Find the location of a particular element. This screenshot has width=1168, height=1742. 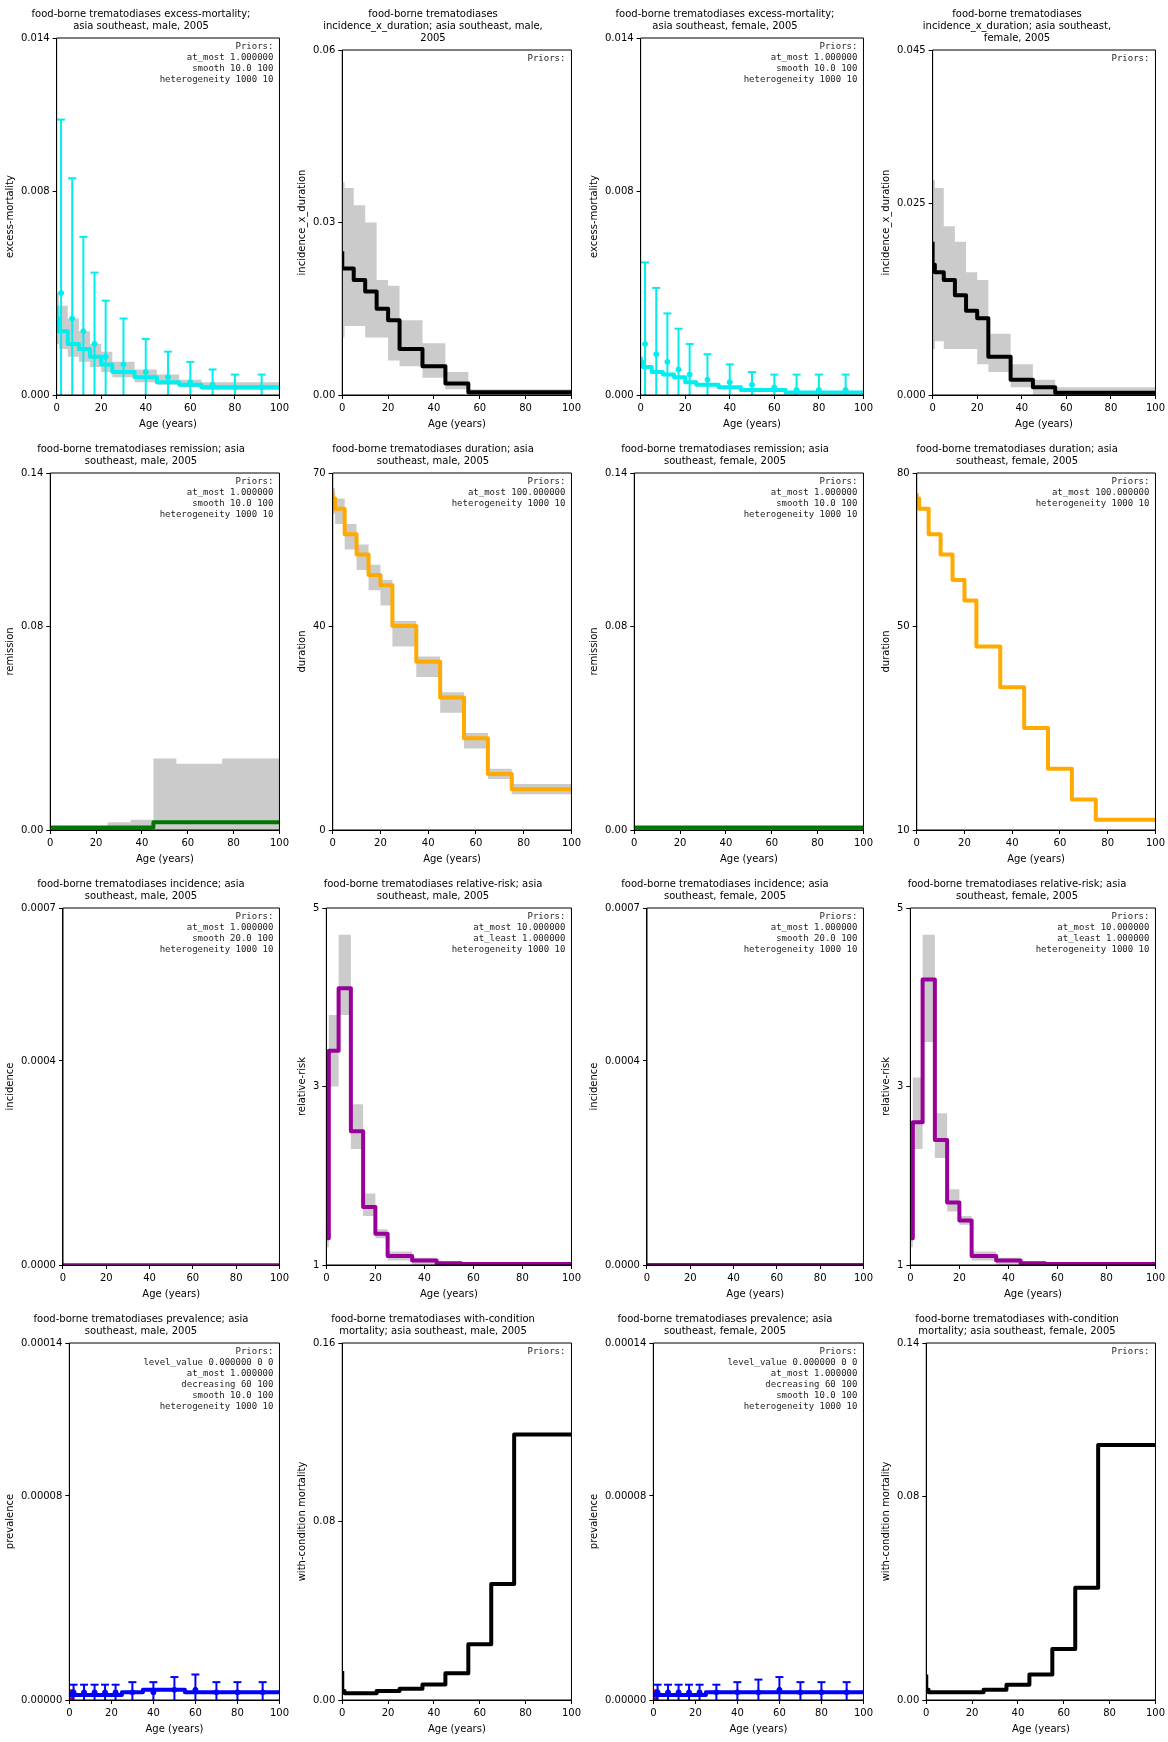

y-tick-label: 80 is located at coordinates (903, 472).